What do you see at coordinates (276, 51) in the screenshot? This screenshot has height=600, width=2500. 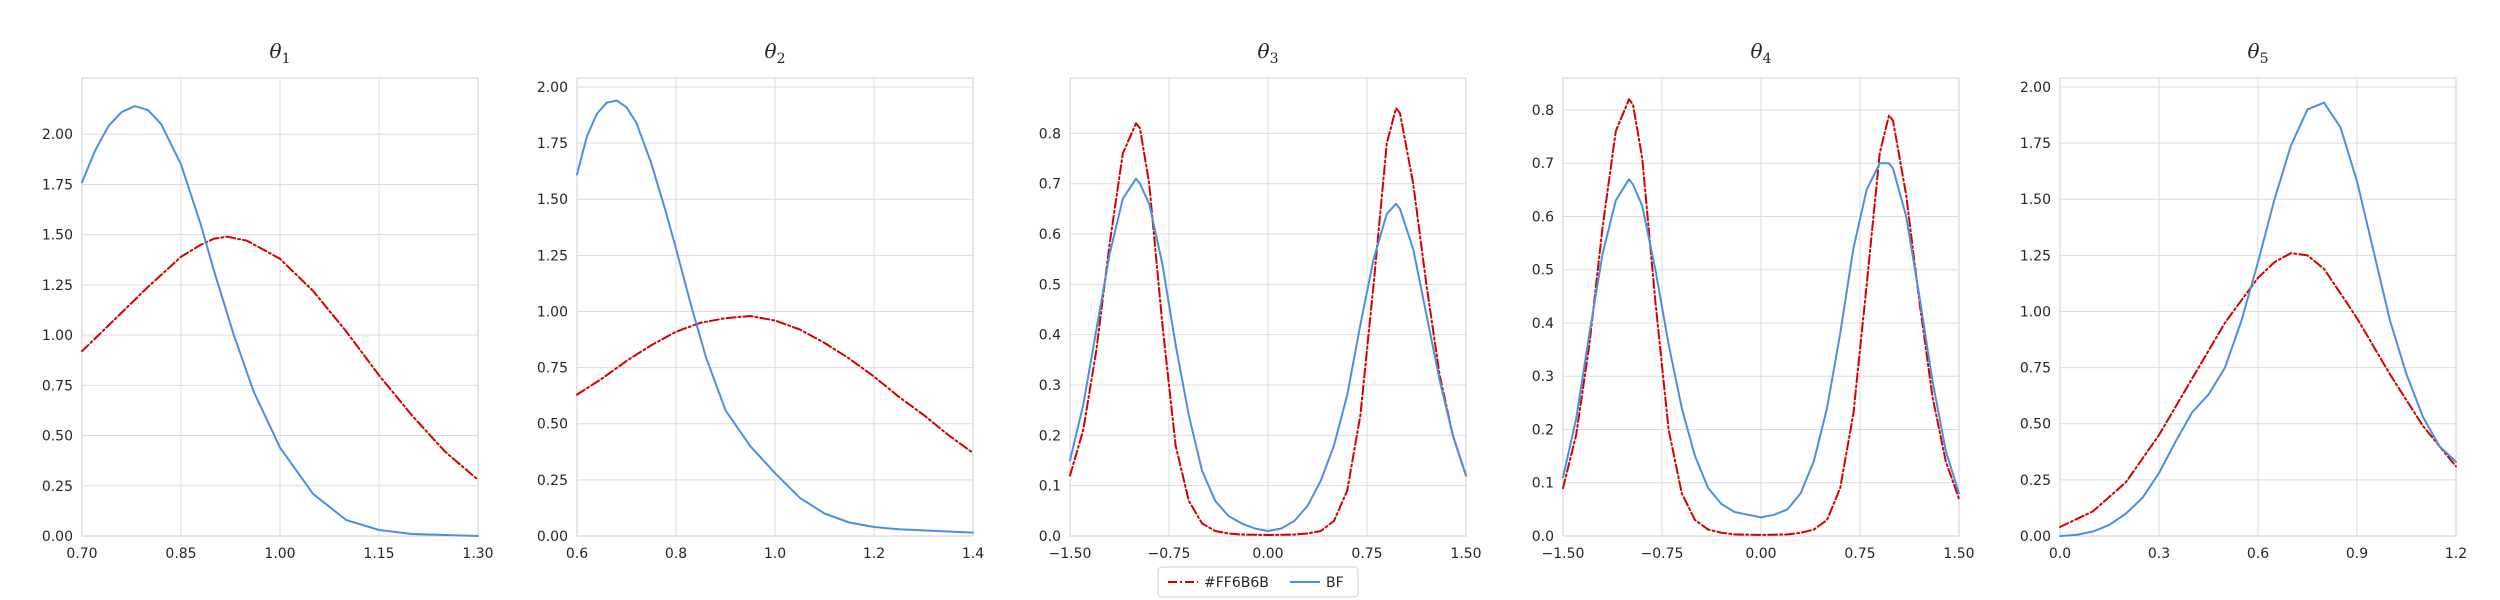 I see `subplot-1-title-symbol: θ` at bounding box center [276, 51].